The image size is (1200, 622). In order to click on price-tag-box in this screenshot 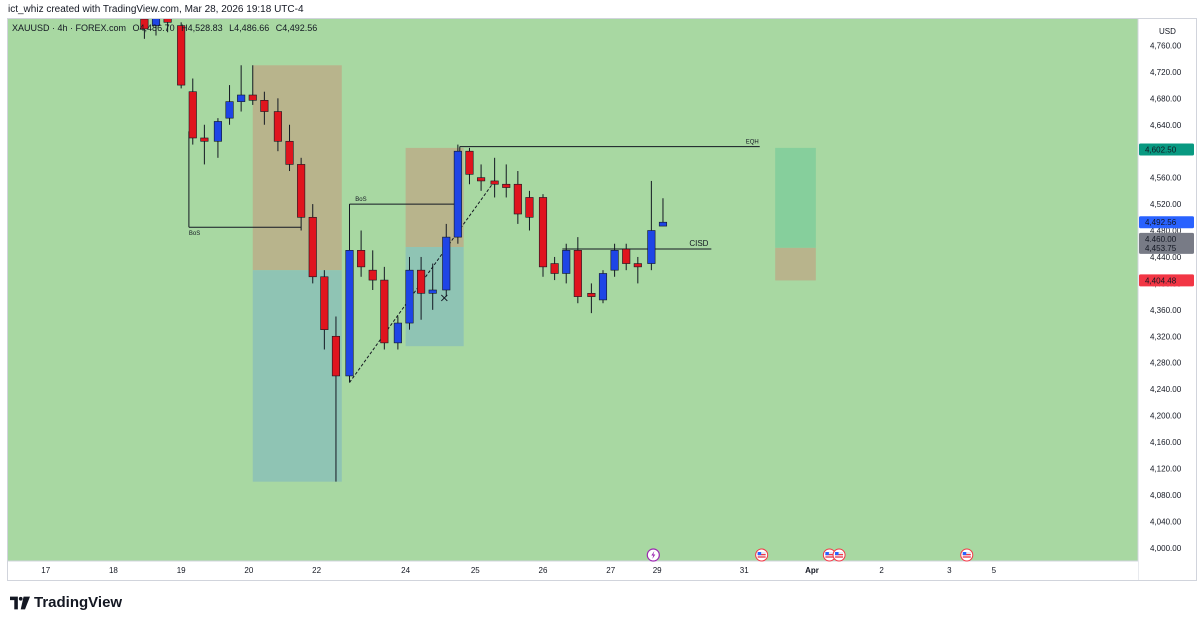, I will do `click(1166, 280)`.